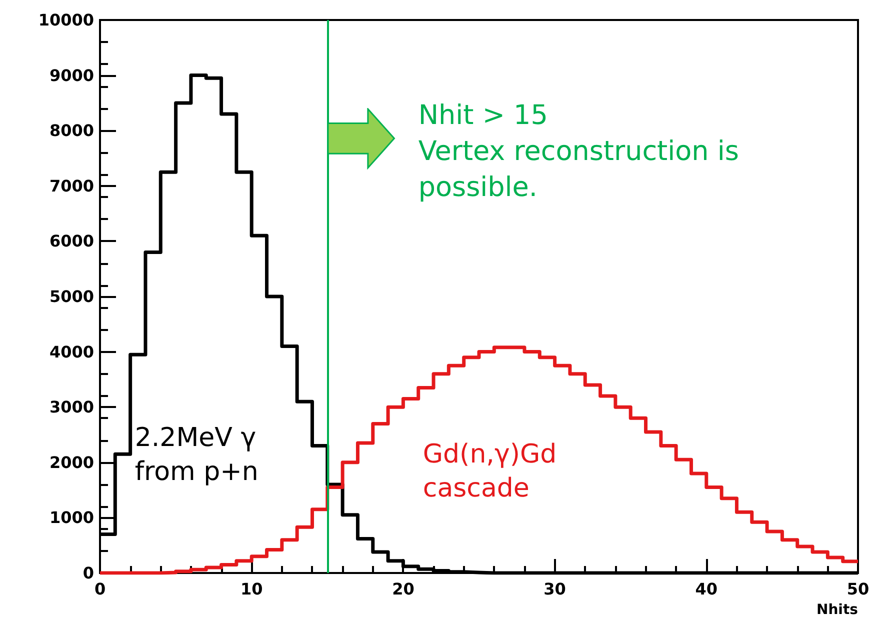  I want to click on x-tick-label: 30, so click(555, 589).